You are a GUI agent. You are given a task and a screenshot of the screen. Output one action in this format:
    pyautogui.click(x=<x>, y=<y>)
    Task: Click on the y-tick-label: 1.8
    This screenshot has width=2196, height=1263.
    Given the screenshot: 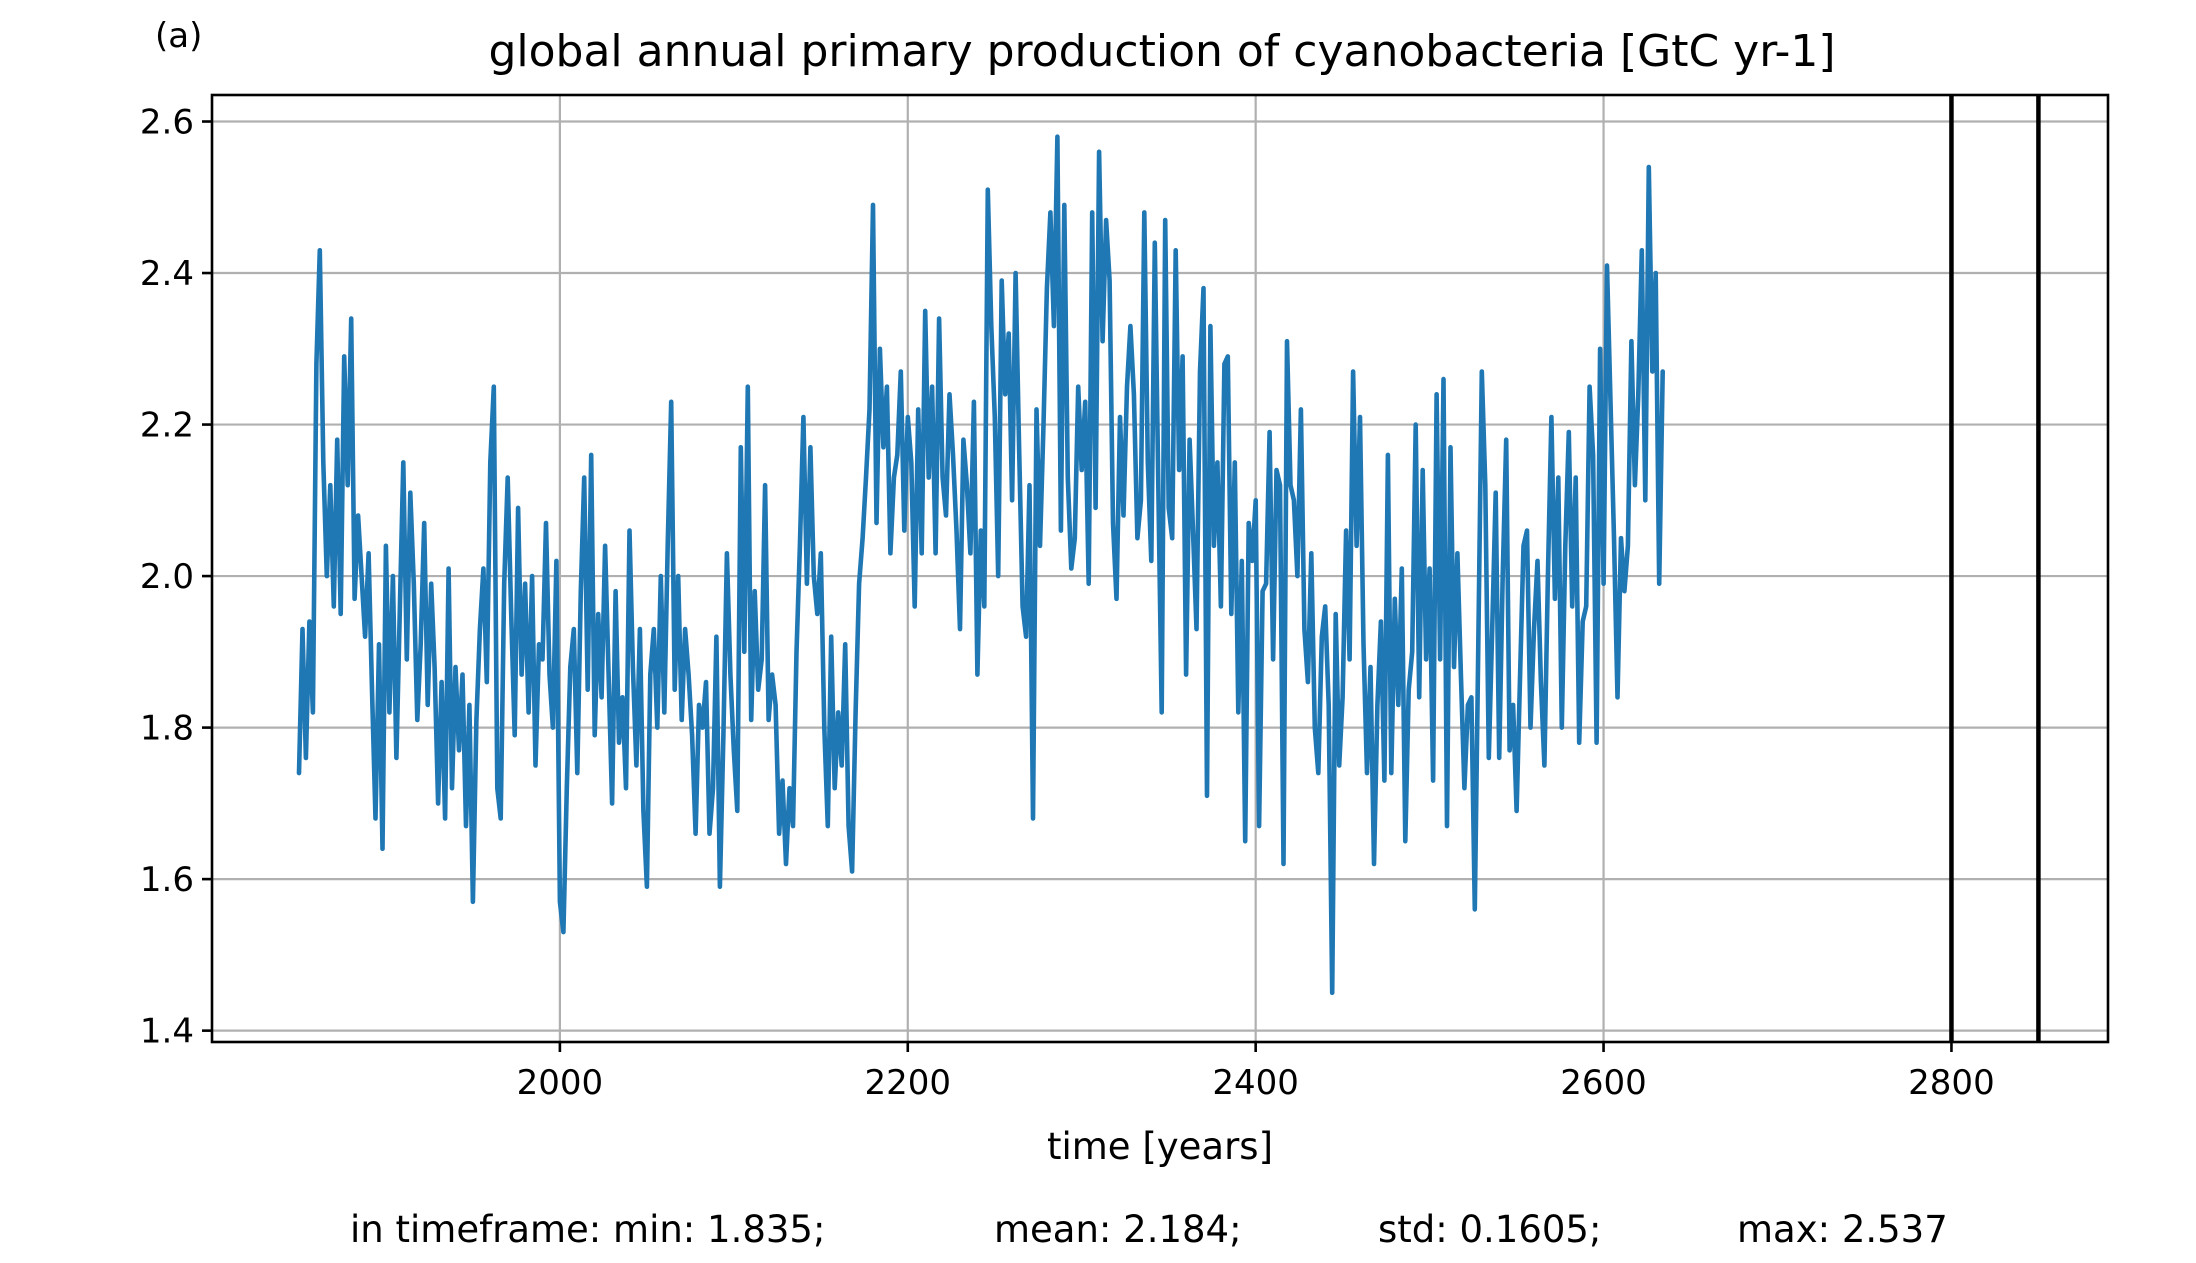 What is the action you would take?
    pyautogui.click(x=167, y=729)
    